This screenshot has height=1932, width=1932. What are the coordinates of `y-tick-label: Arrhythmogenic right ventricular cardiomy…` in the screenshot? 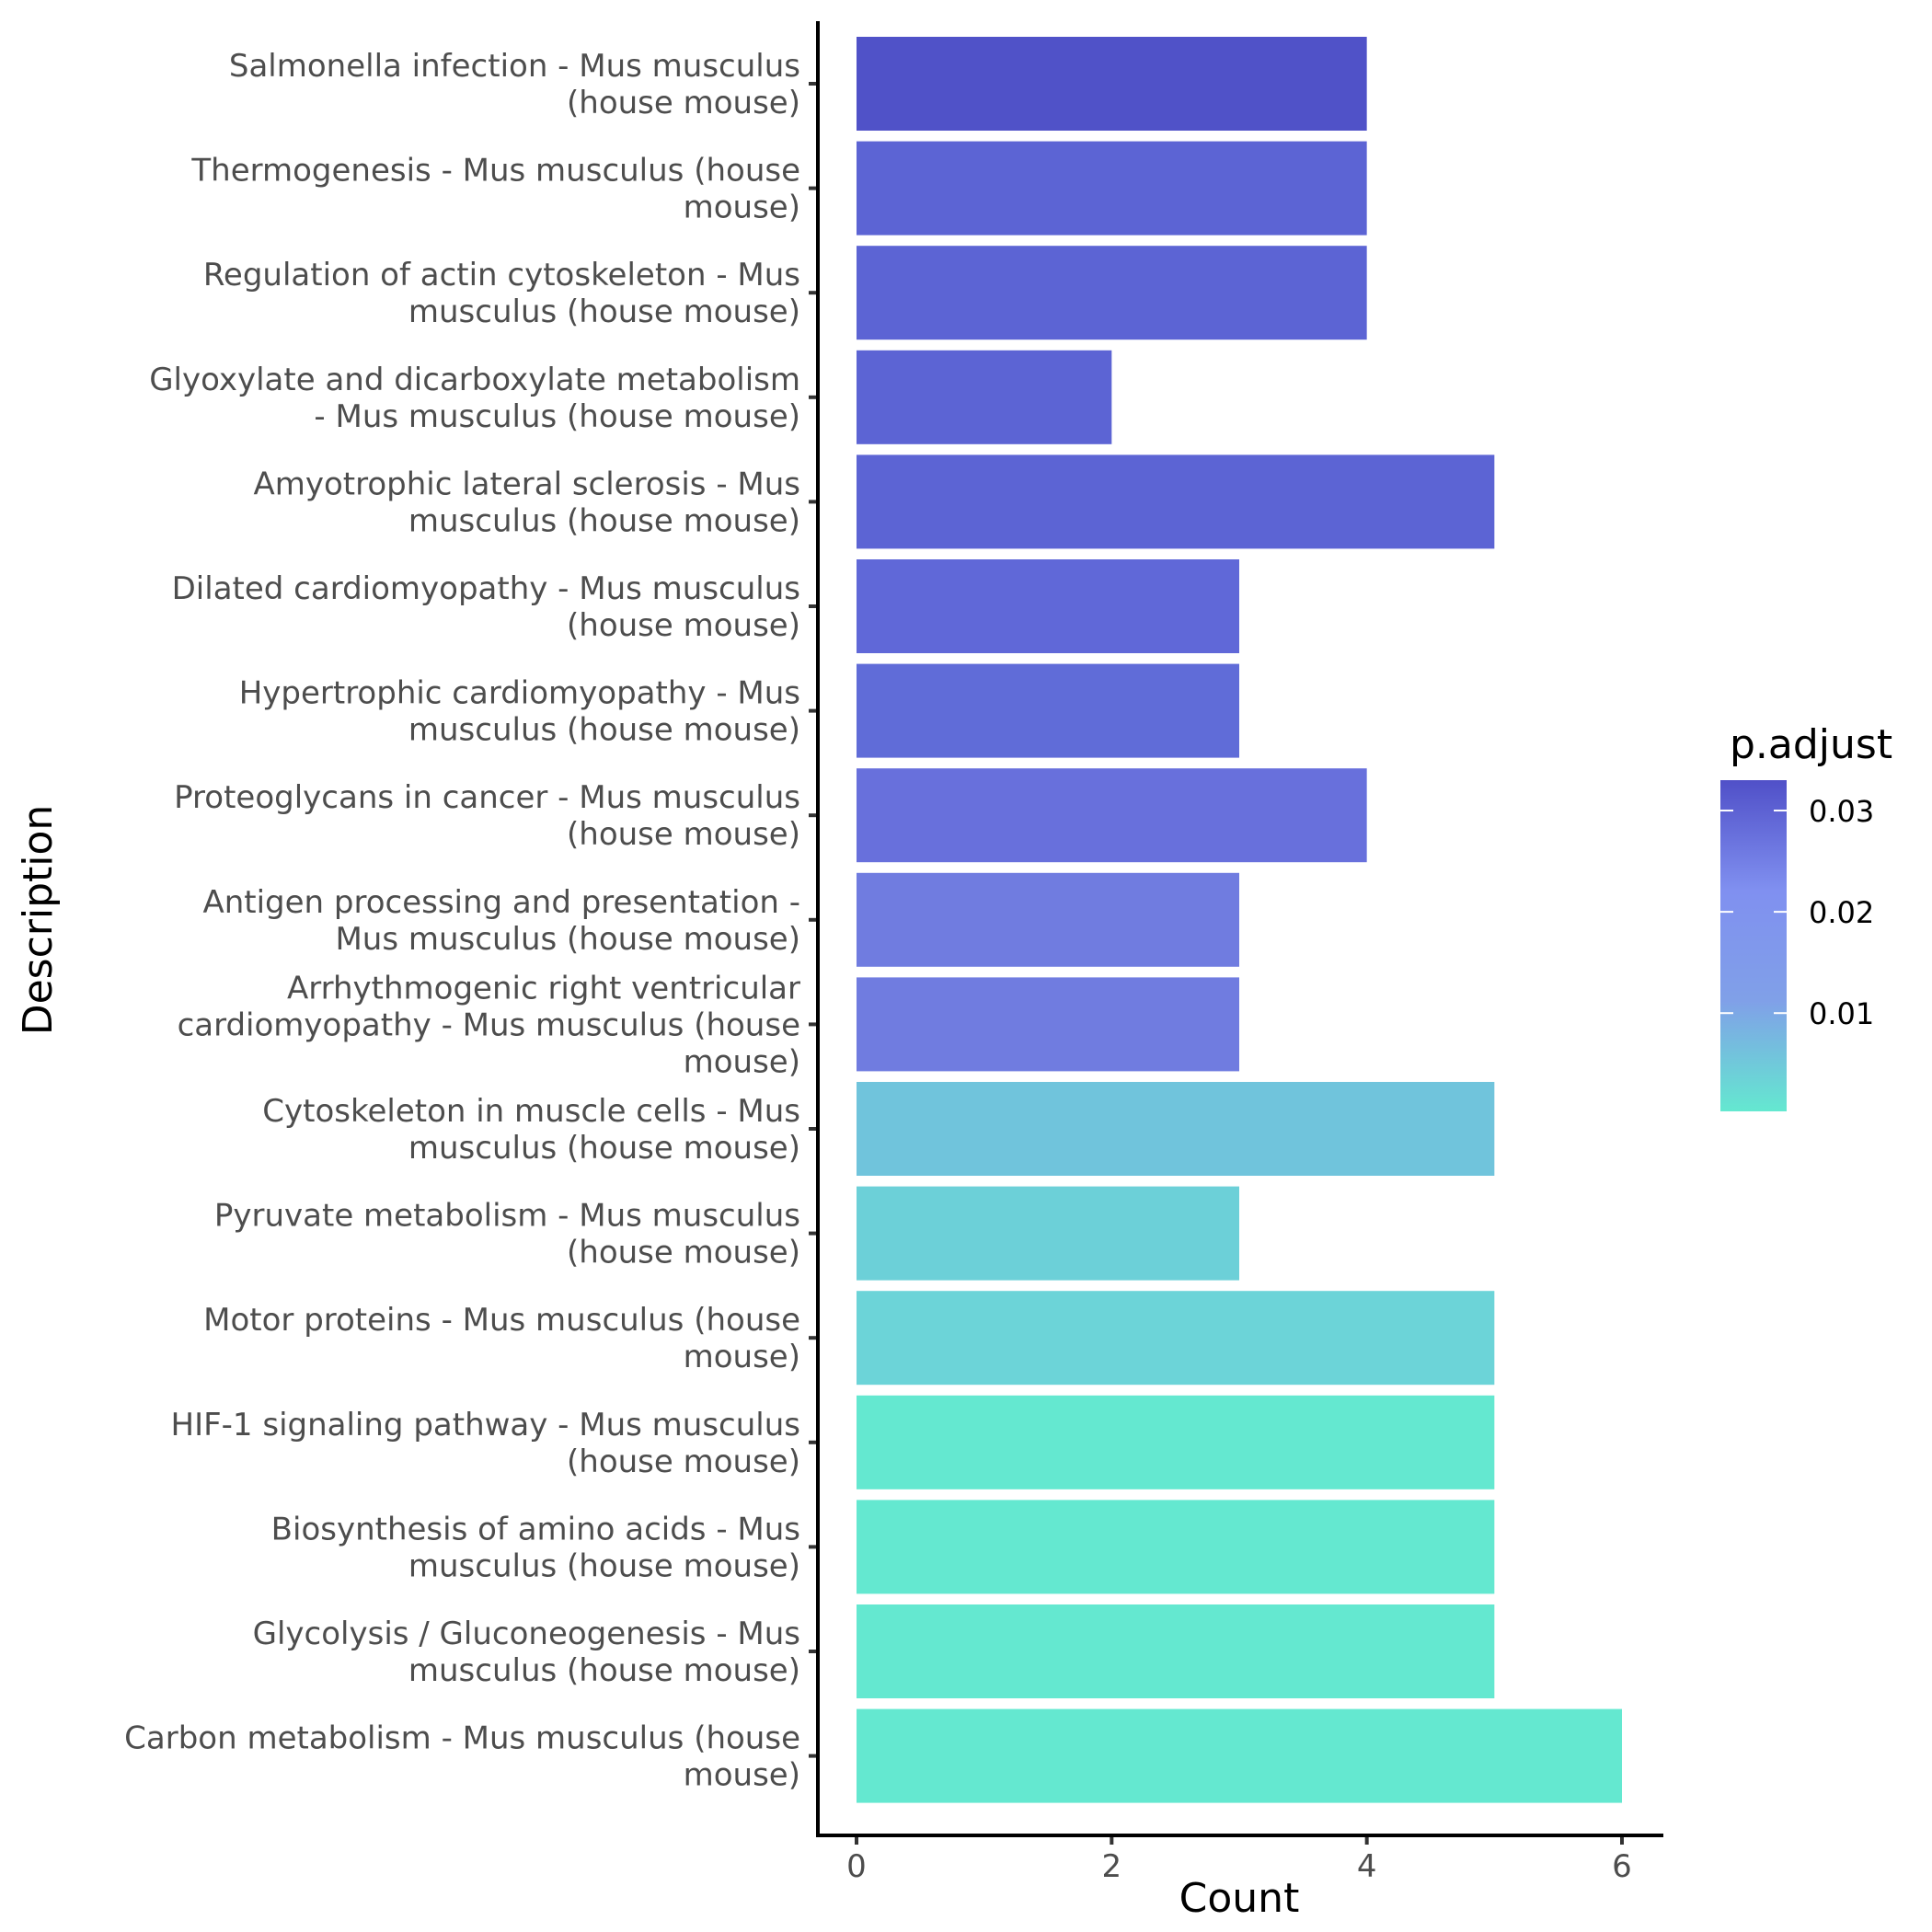 It's located at (489, 1025).